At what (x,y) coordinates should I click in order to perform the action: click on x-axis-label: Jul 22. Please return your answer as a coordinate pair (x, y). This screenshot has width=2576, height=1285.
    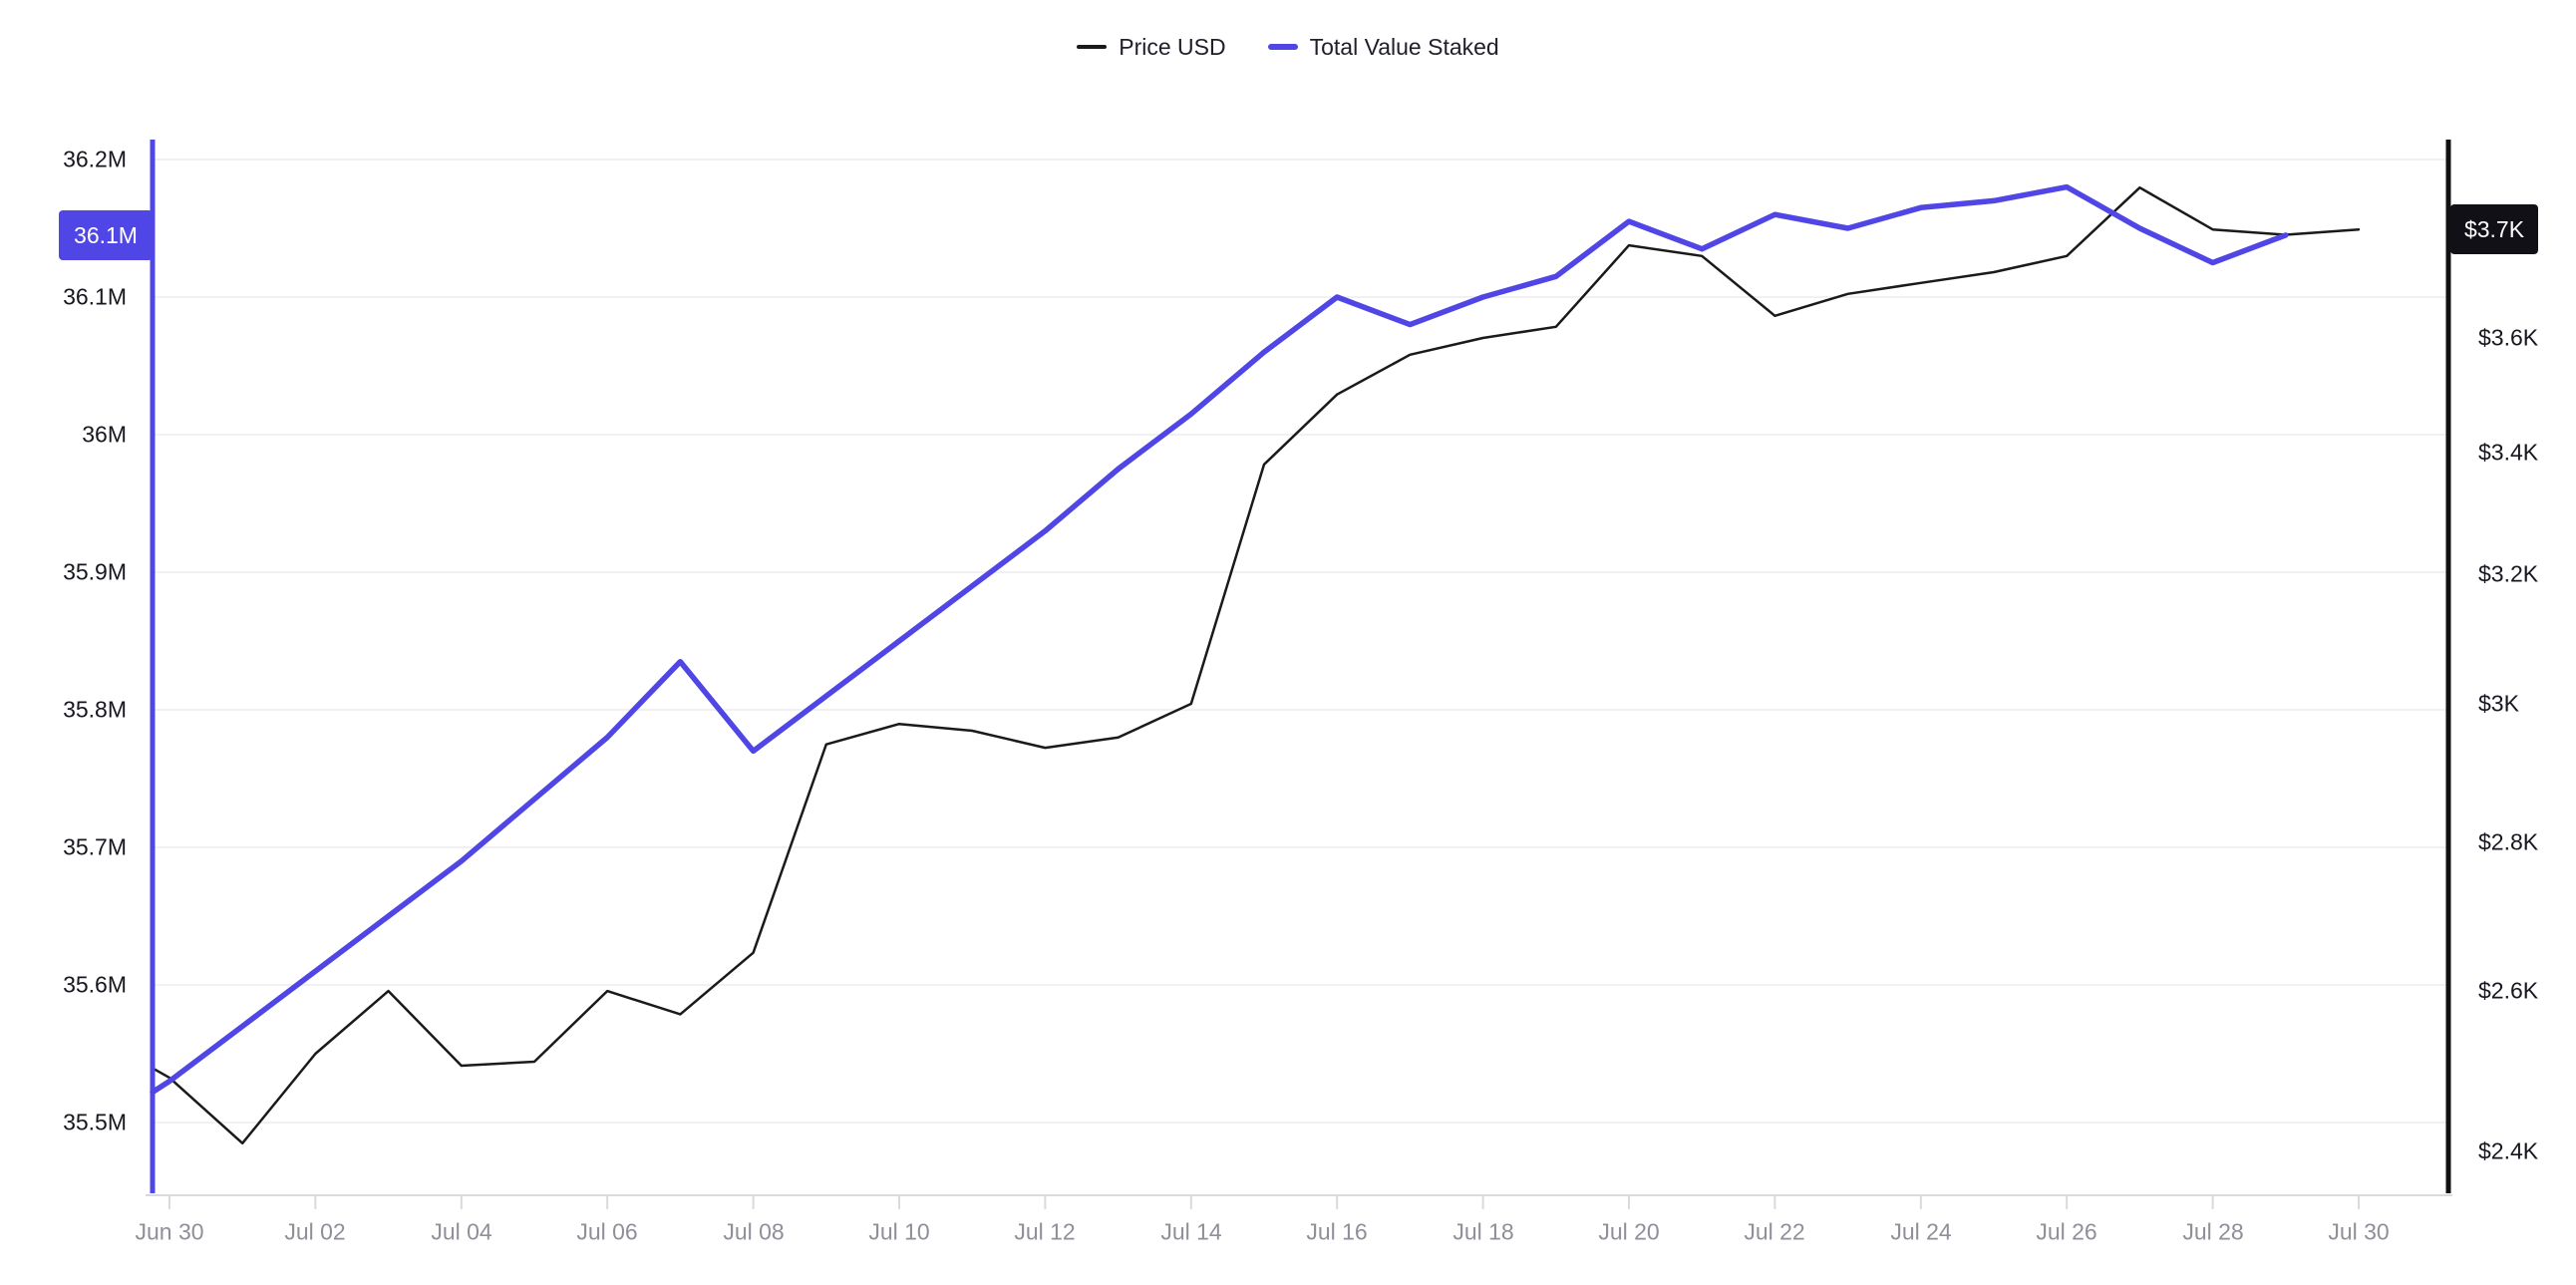
    Looking at the image, I should click on (1774, 1231).